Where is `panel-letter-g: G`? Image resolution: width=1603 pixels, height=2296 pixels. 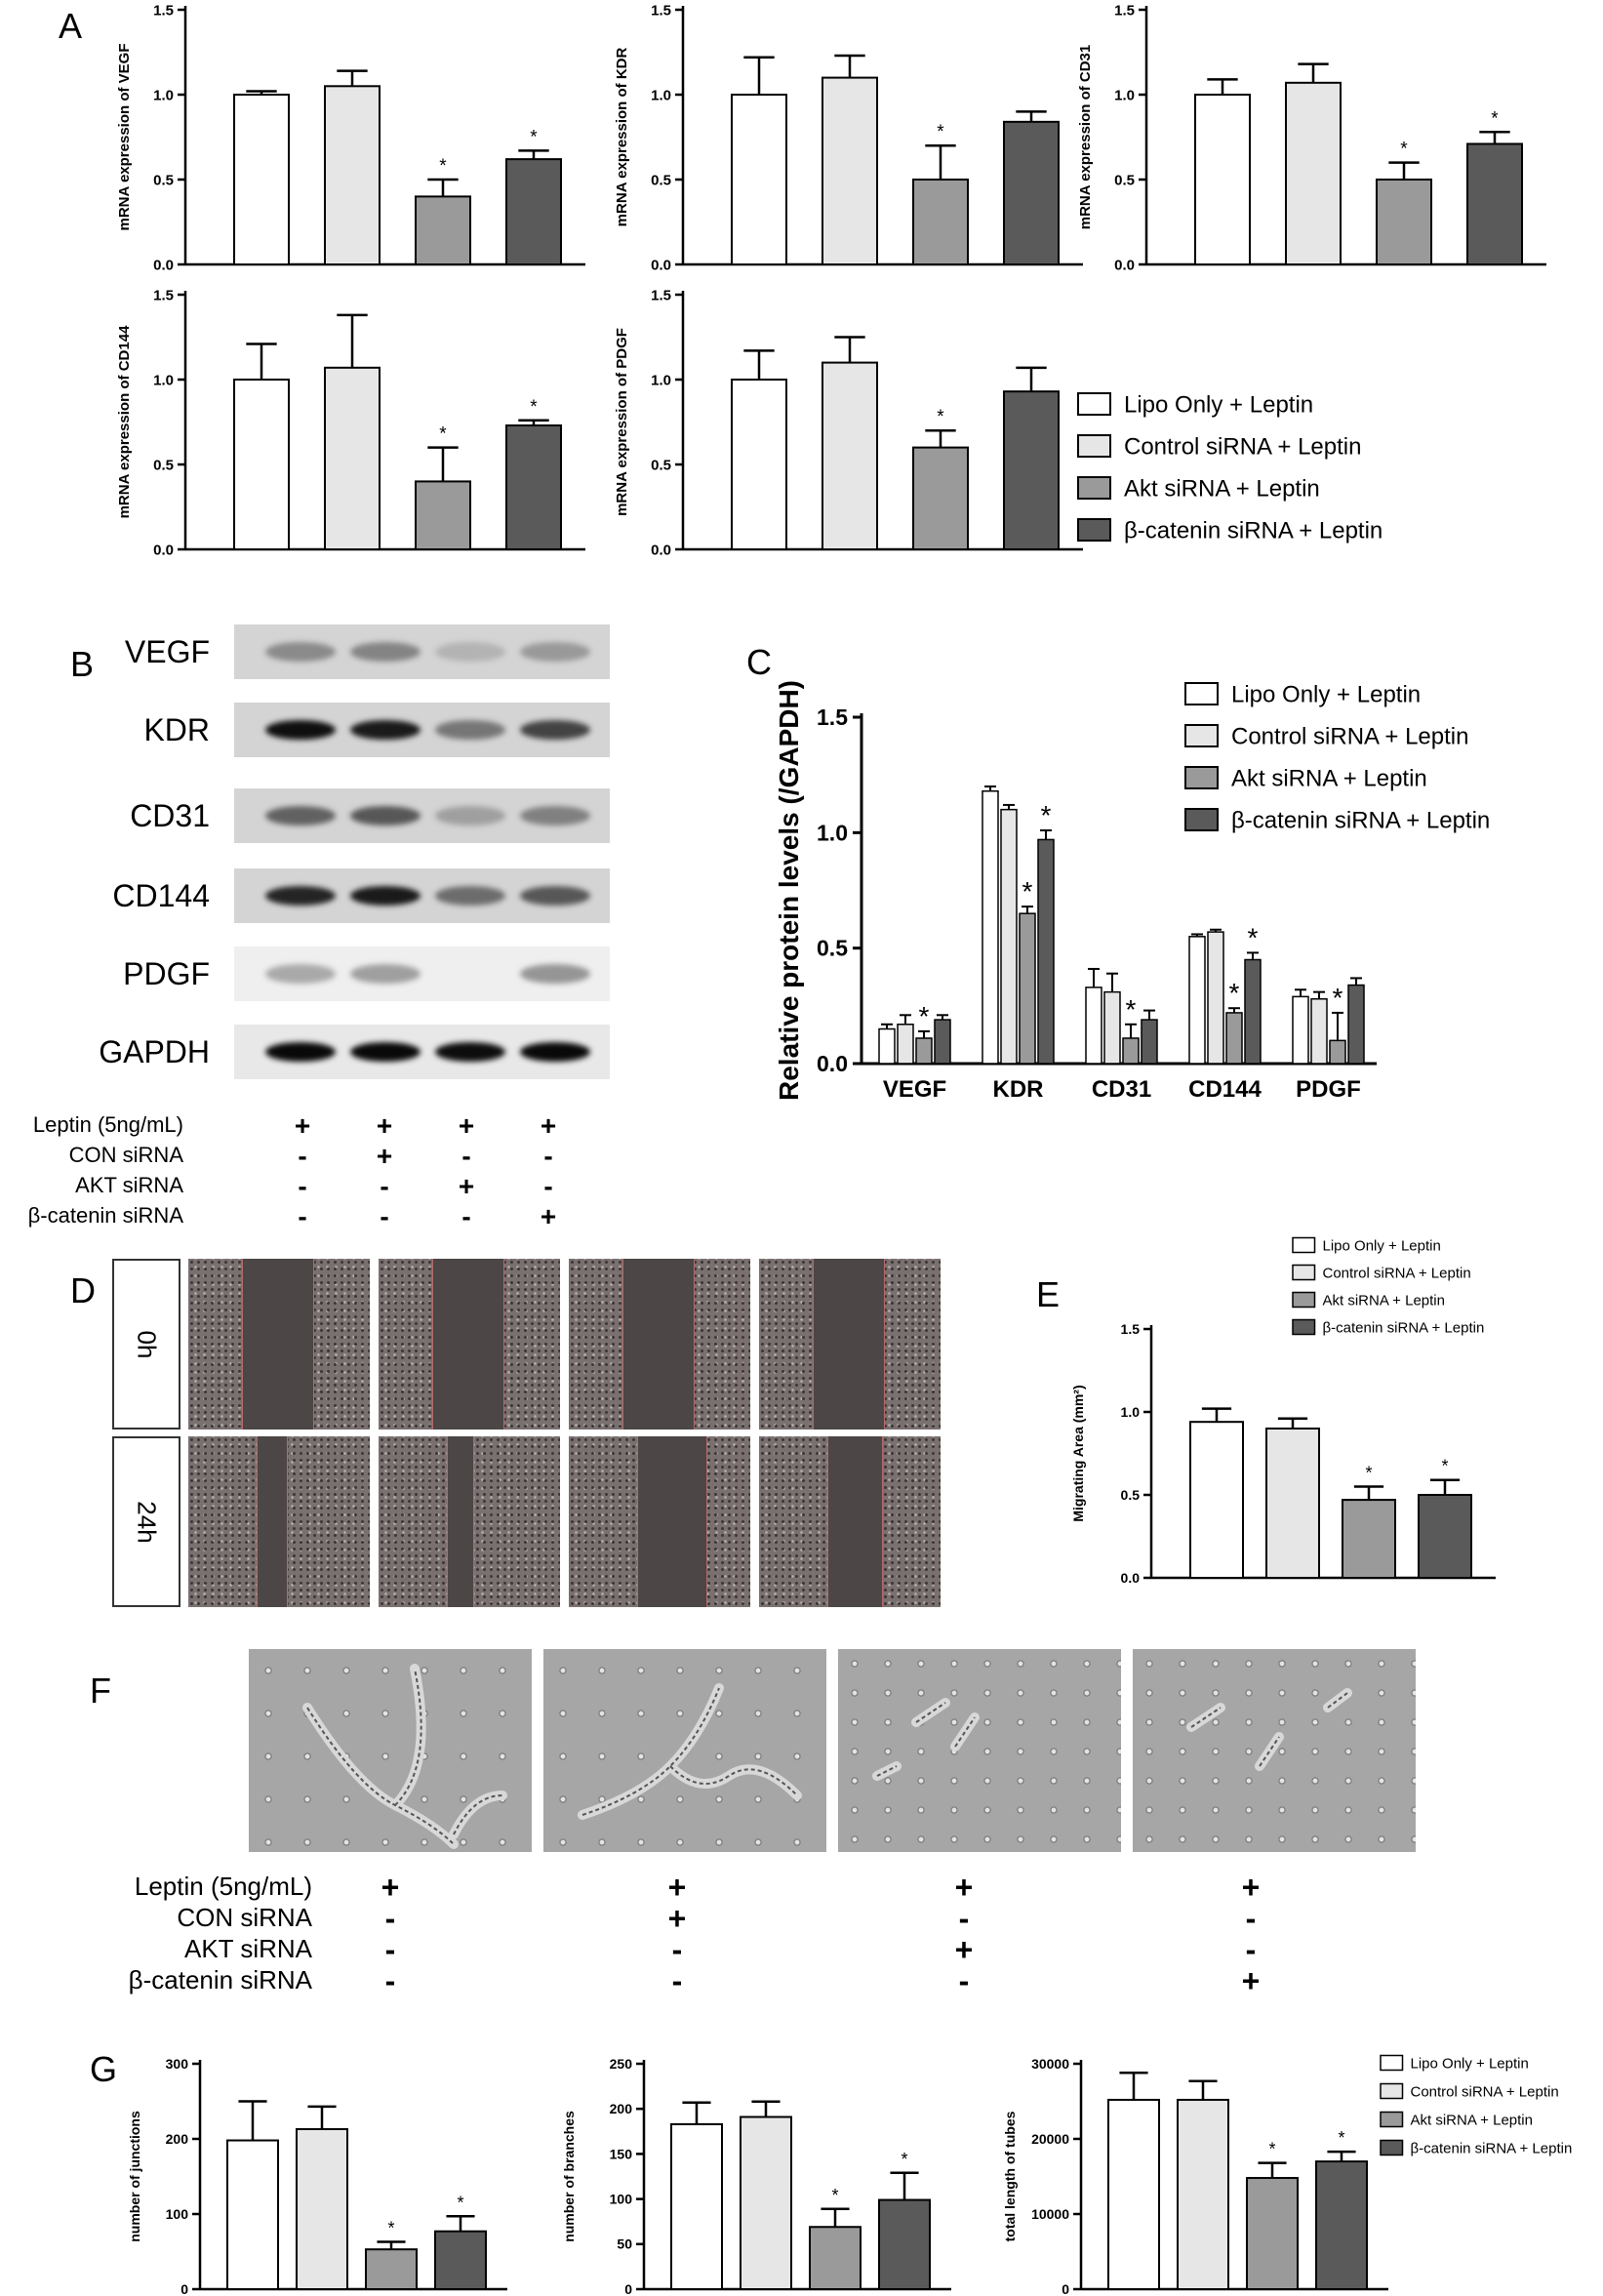
panel-letter-g: G is located at coordinates (104, 2069).